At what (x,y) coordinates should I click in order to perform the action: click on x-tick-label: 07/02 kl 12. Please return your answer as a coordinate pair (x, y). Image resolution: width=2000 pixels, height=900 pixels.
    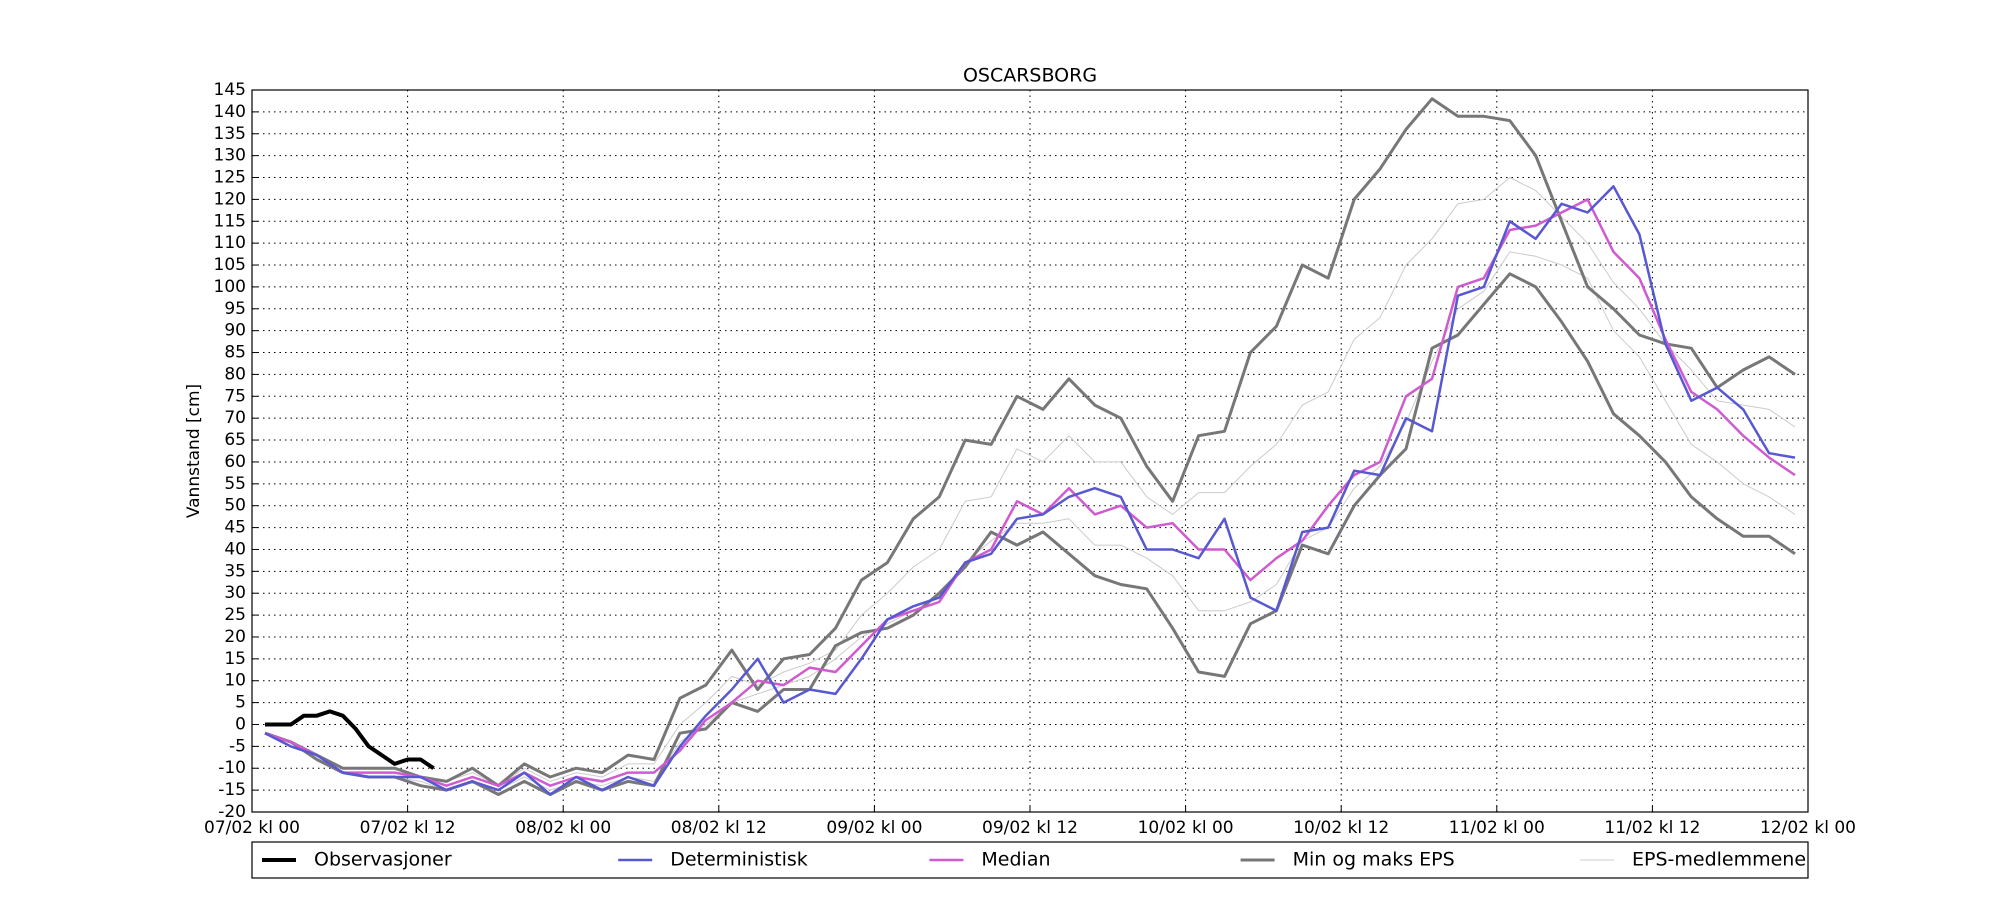
    Looking at the image, I should click on (408, 828).